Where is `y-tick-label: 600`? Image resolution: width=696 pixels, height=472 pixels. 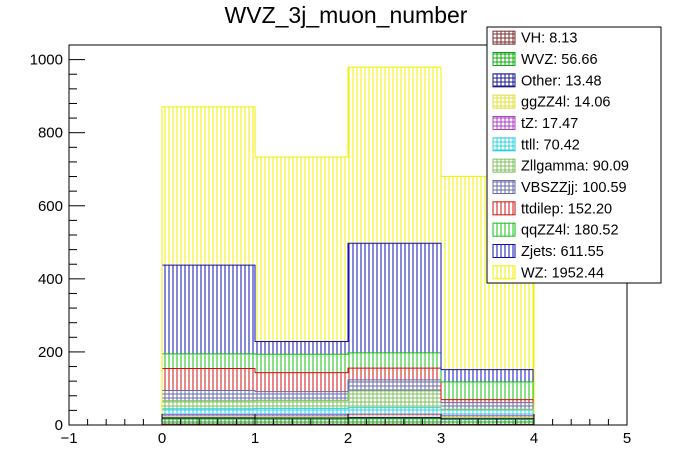
y-tick-label: 600 is located at coordinates (50, 206).